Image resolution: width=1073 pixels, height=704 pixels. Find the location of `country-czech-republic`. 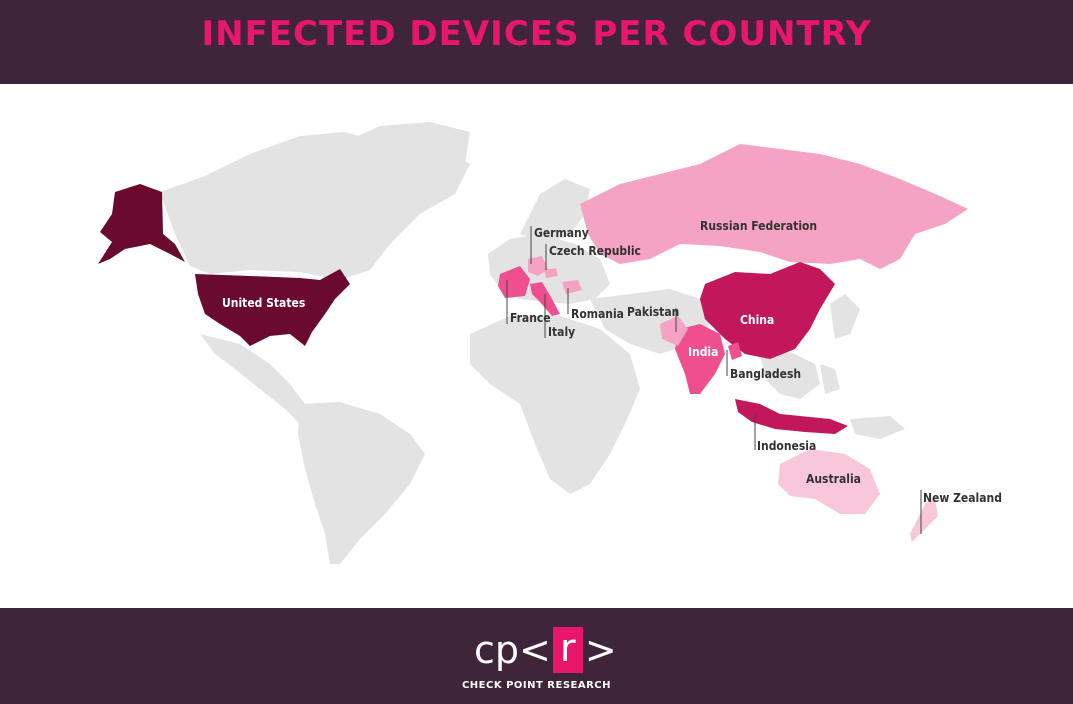

country-czech-republic is located at coordinates (551, 273).